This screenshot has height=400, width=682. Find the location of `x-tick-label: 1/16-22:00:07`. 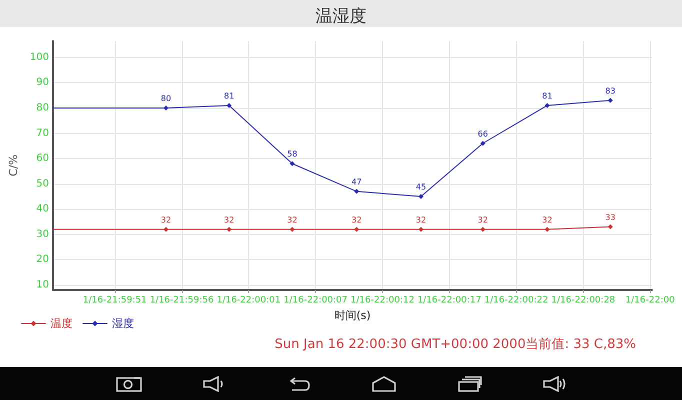

x-tick-label: 1/16-22:00:07 is located at coordinates (316, 301).